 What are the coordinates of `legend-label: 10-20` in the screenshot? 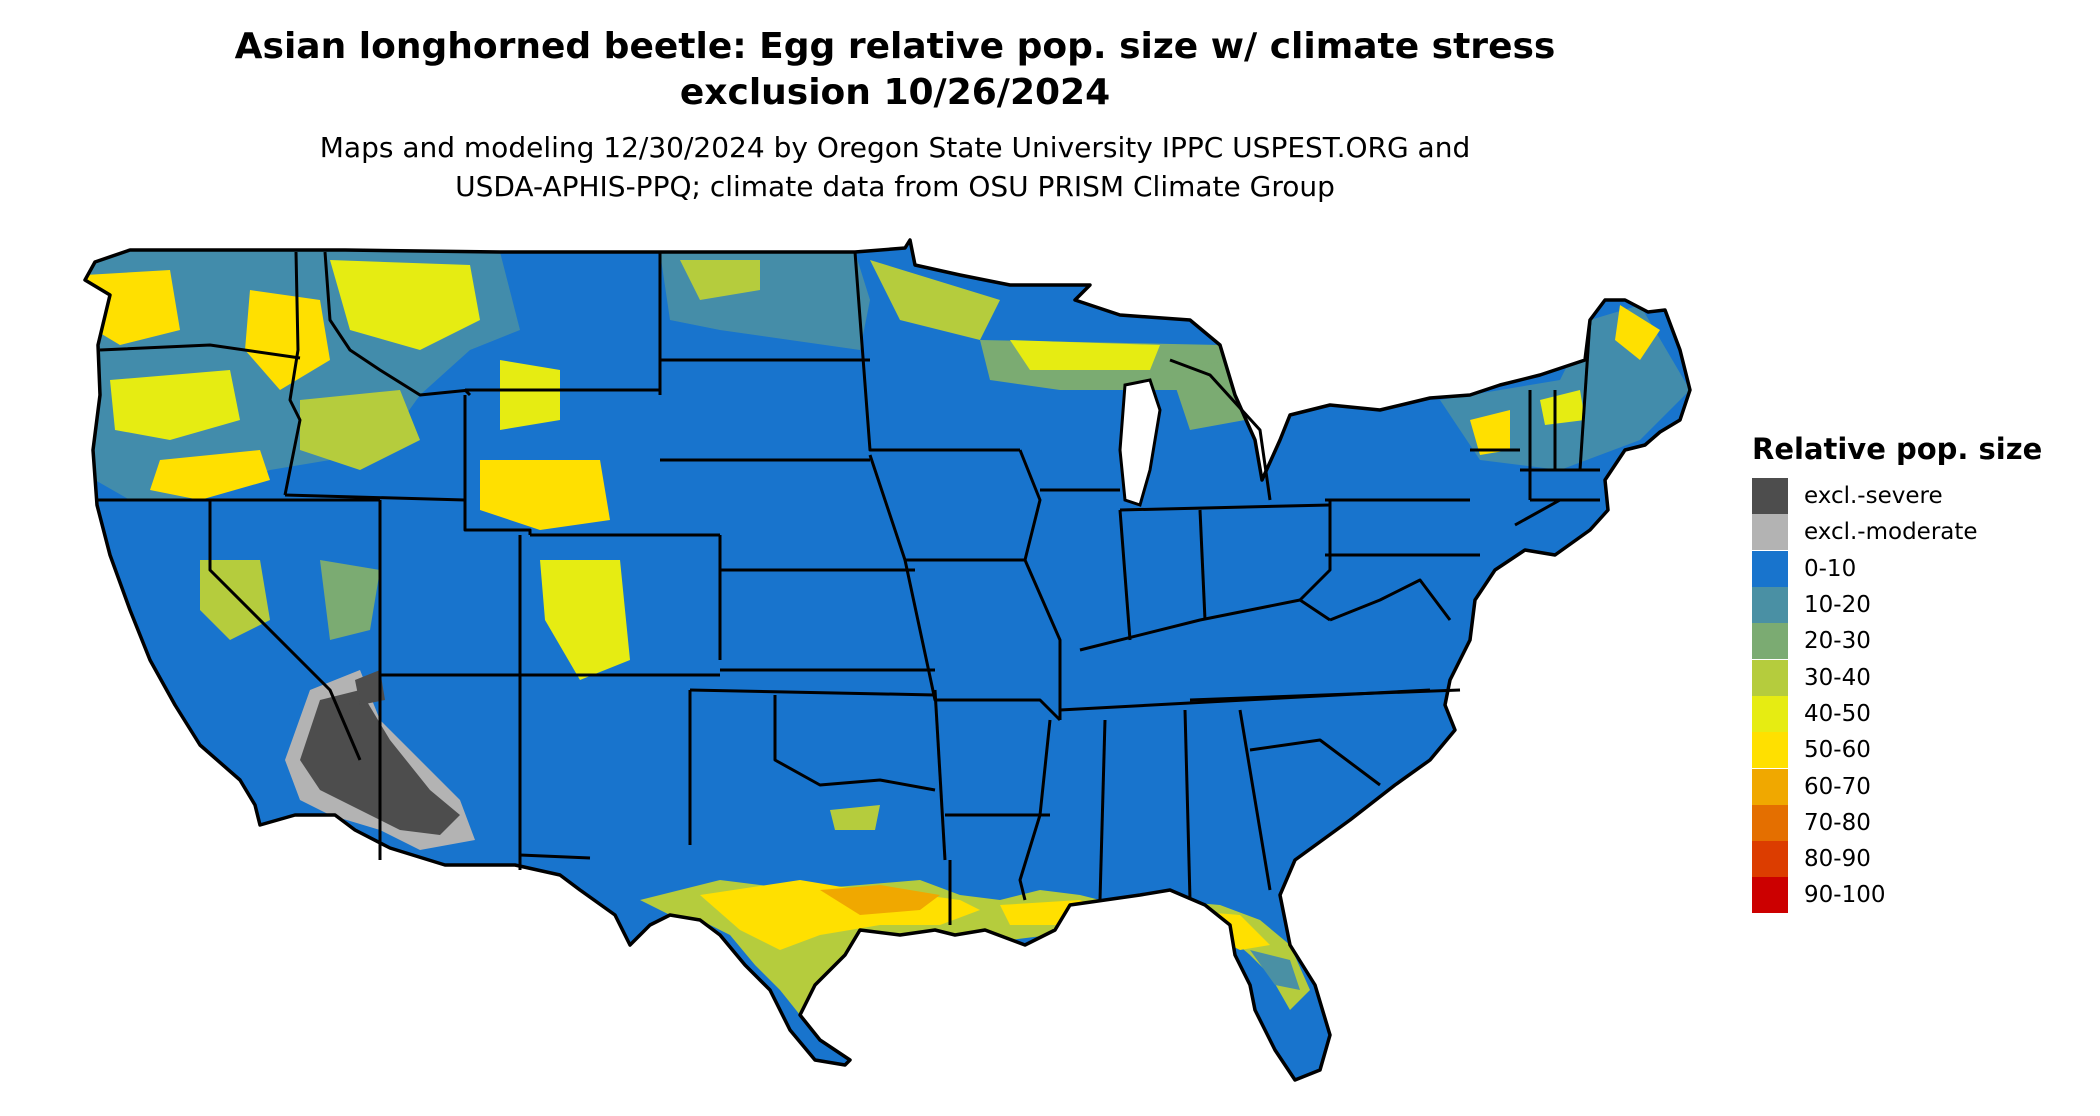 It's located at (1837, 605).